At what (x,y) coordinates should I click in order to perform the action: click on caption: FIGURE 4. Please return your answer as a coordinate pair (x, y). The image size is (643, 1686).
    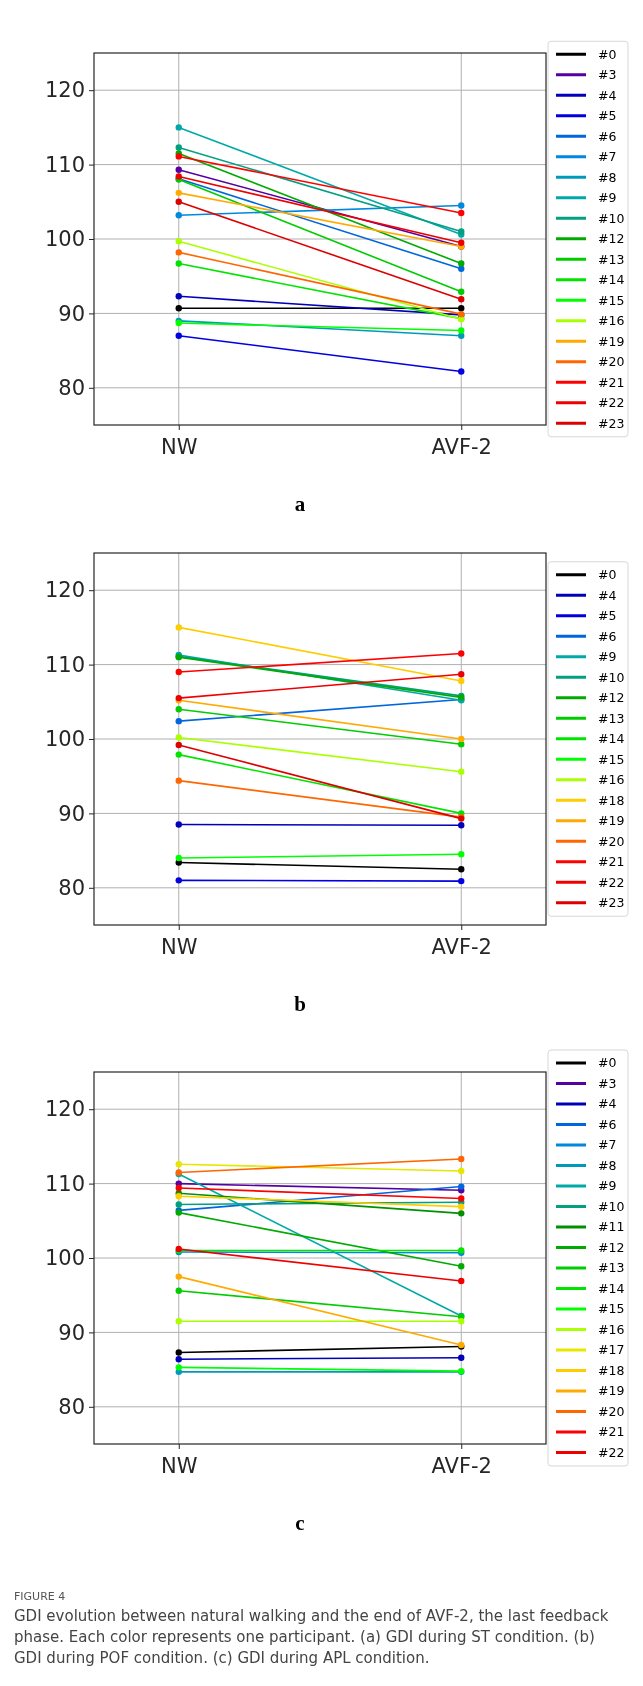
    Looking at the image, I should click on (40, 1596).